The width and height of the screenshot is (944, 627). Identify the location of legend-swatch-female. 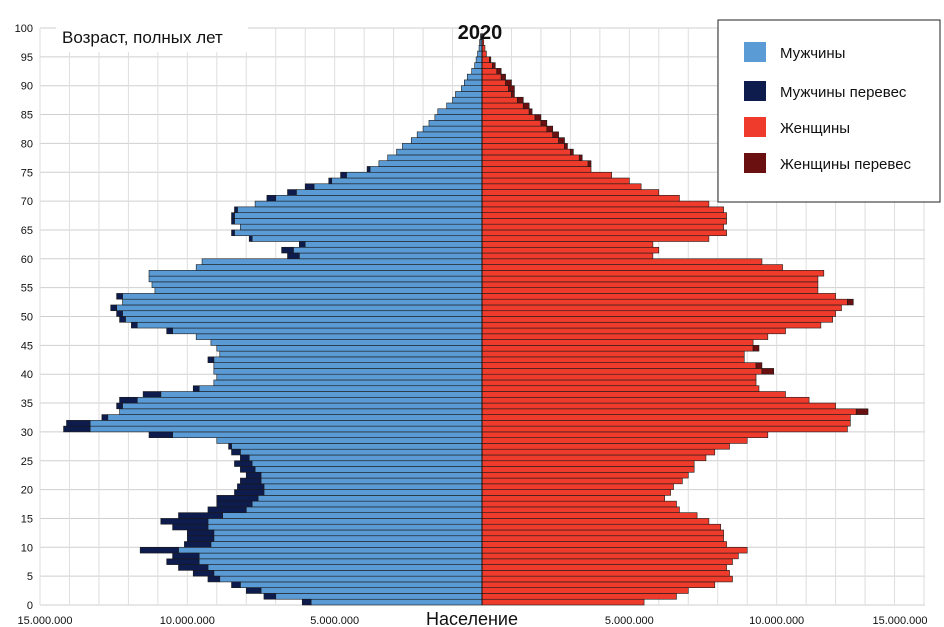
(755, 127).